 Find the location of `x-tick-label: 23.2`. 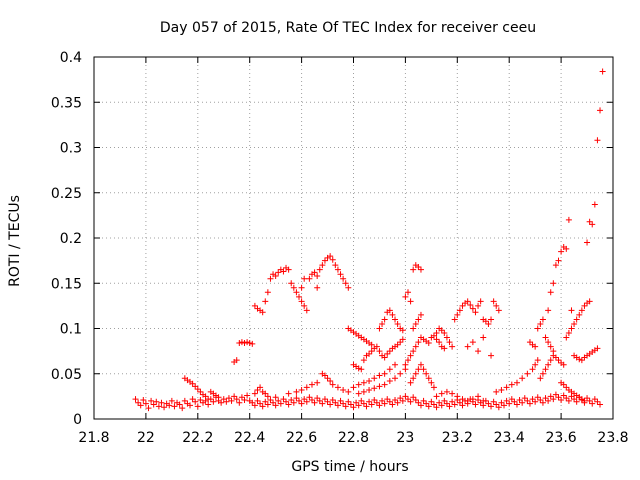

x-tick-label: 23.2 is located at coordinates (457, 438).